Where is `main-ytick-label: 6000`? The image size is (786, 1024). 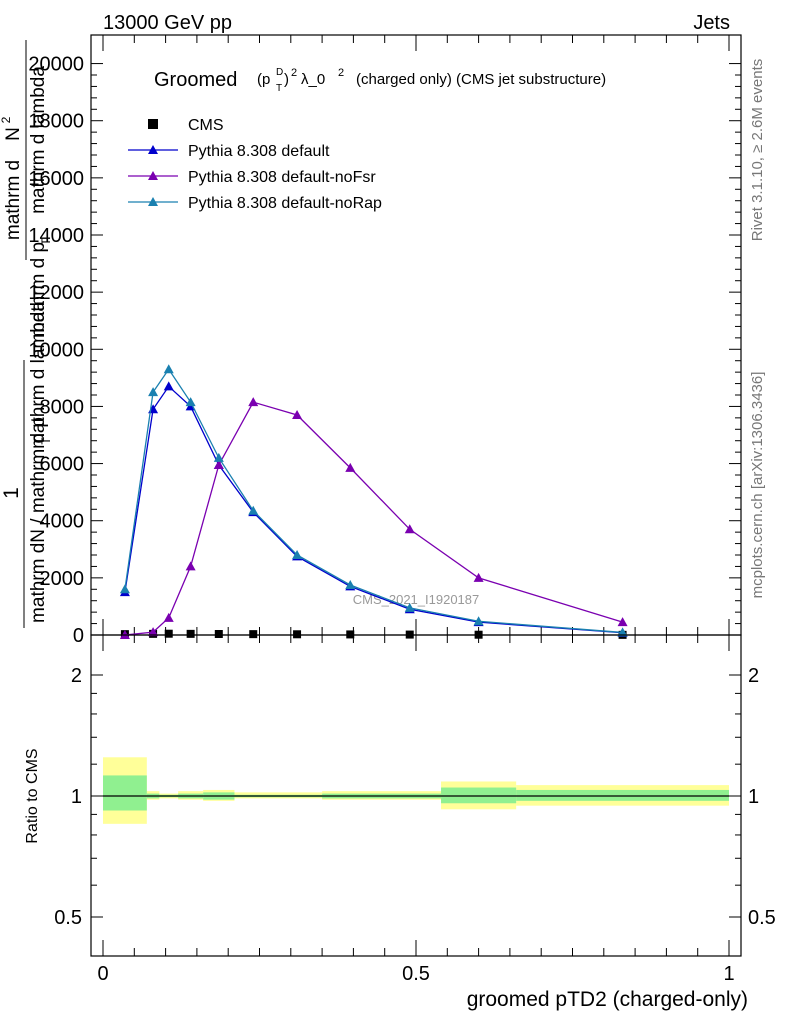
main-ytick-label: 6000 is located at coordinates (62, 465).